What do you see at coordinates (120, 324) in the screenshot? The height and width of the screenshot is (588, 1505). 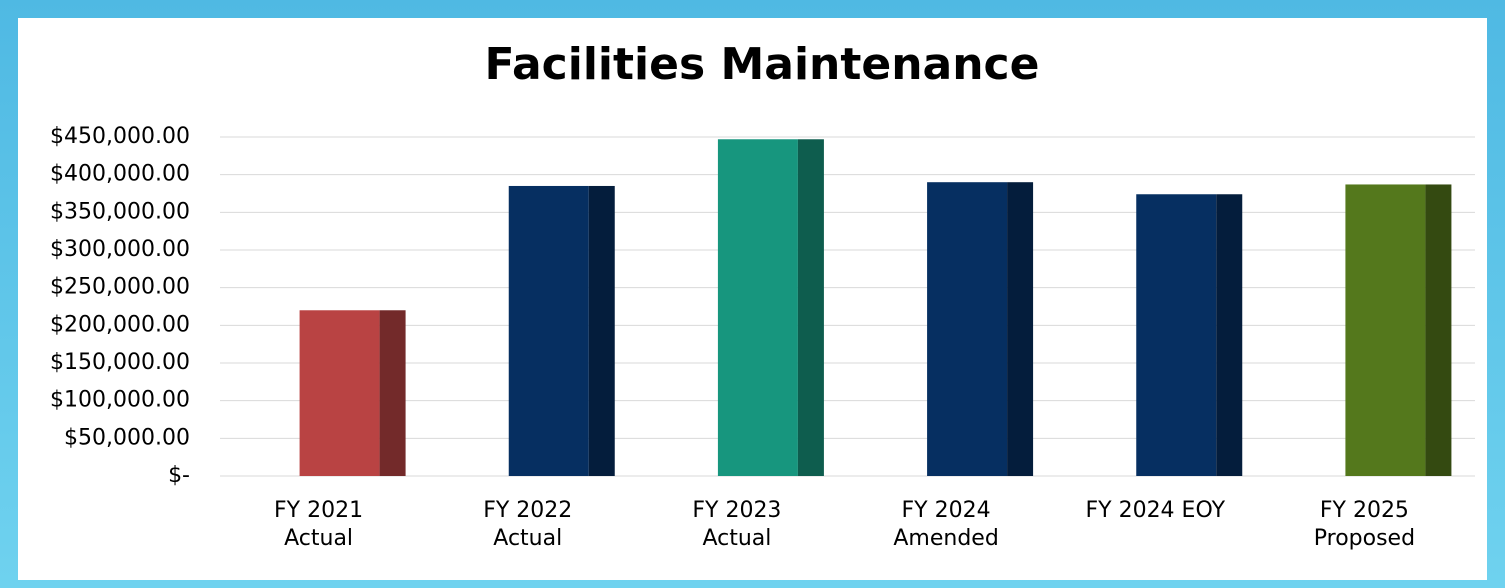 I see `y-tick-label: $200,000.00` at bounding box center [120, 324].